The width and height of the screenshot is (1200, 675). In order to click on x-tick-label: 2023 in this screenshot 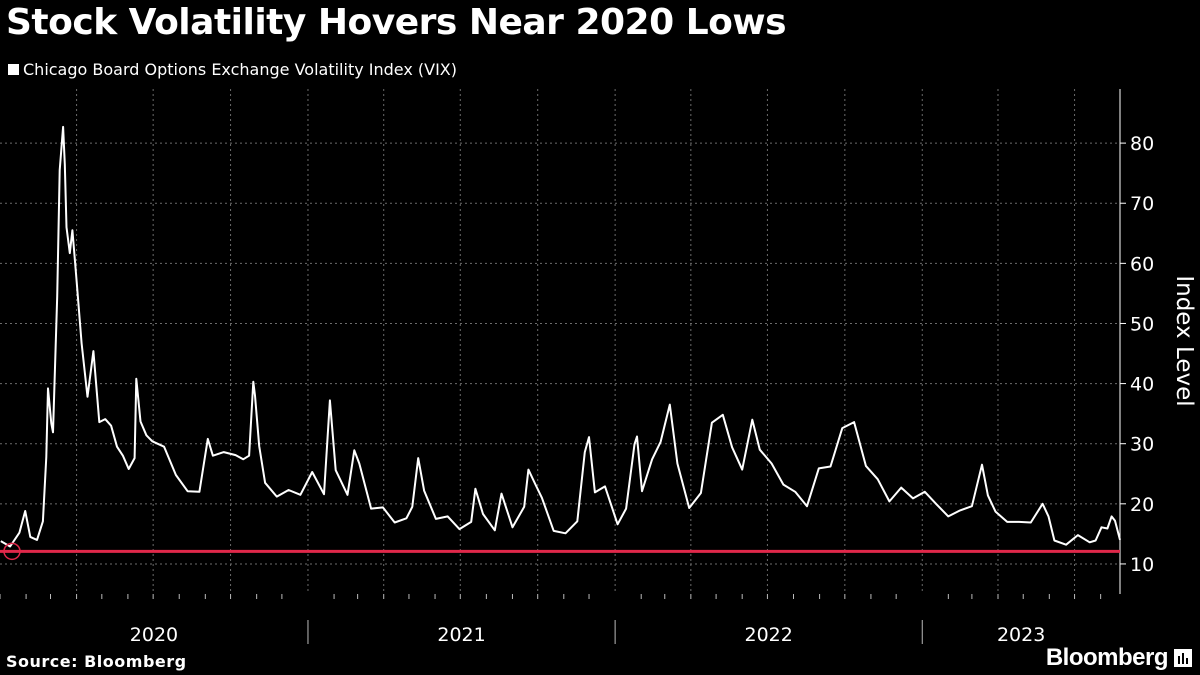, I will do `click(1021, 635)`.